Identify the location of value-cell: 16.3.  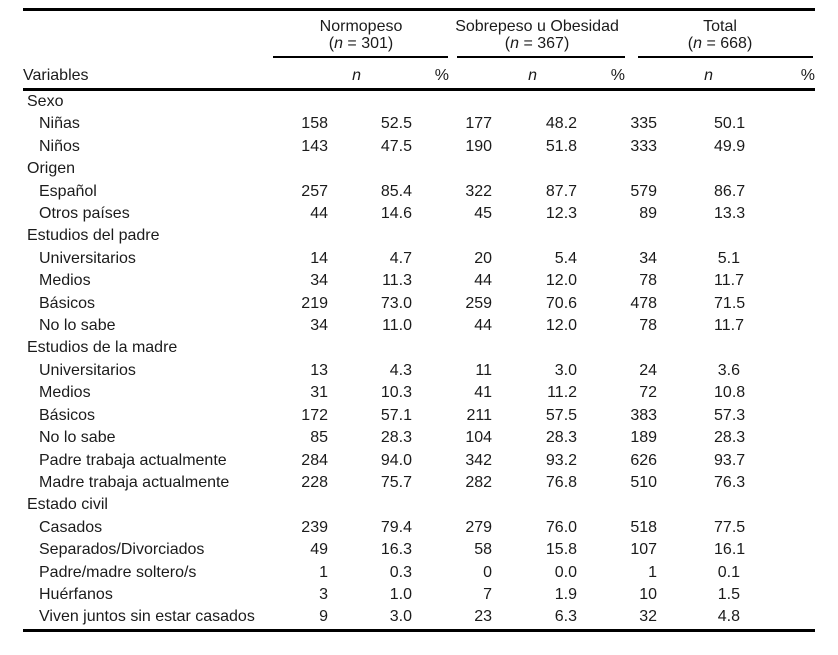
(396, 550).